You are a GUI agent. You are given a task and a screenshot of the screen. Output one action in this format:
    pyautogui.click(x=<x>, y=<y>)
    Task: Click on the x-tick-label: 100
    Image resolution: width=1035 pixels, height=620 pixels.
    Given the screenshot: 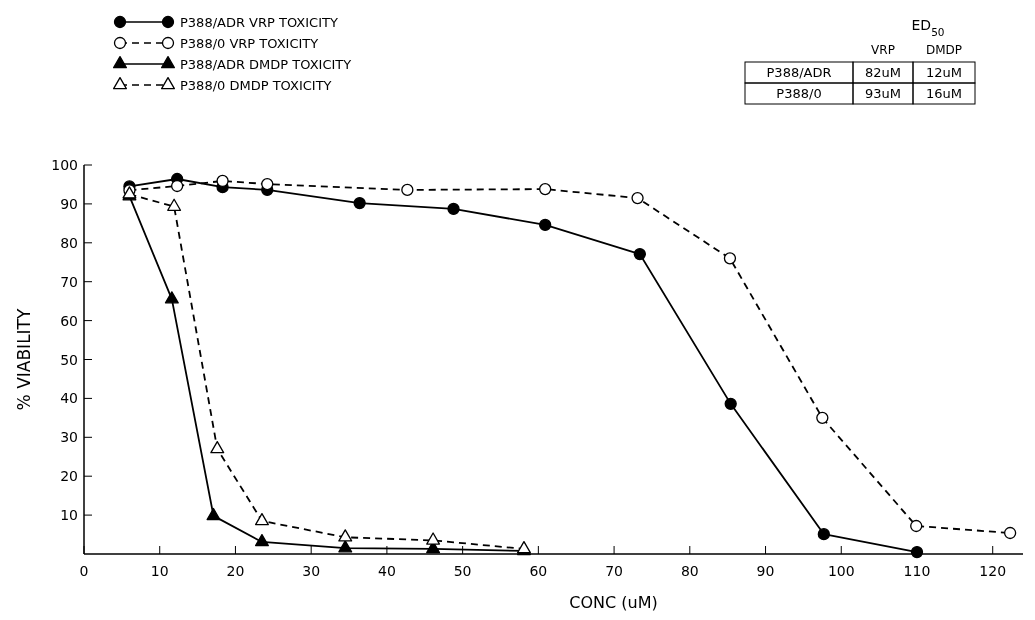 What is the action you would take?
    pyautogui.click(x=841, y=571)
    